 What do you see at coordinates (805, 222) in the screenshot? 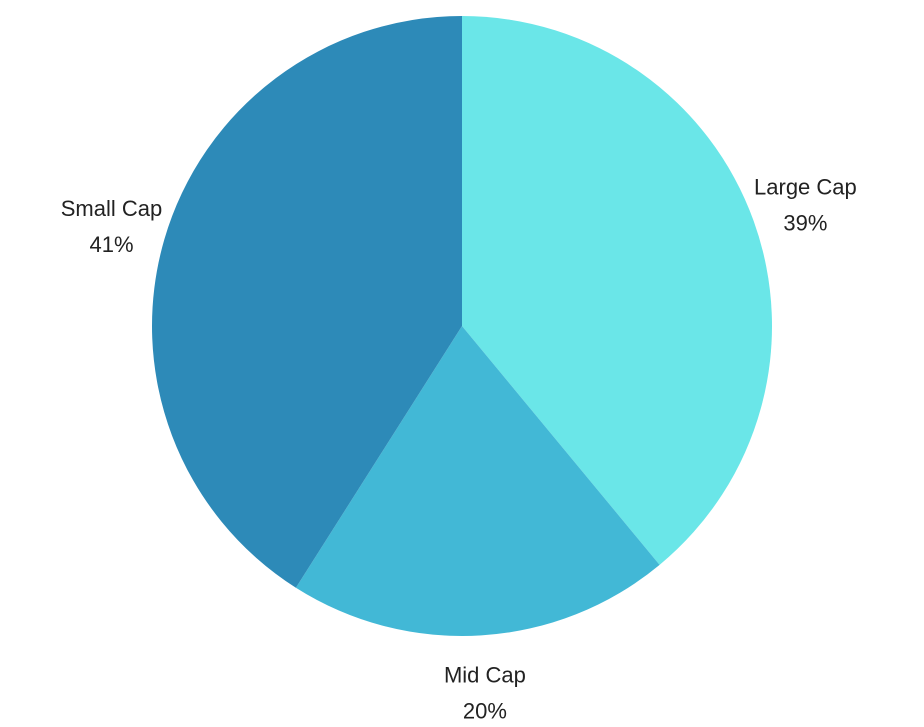
I see `slice-percent-large-cap: 39%` at bounding box center [805, 222].